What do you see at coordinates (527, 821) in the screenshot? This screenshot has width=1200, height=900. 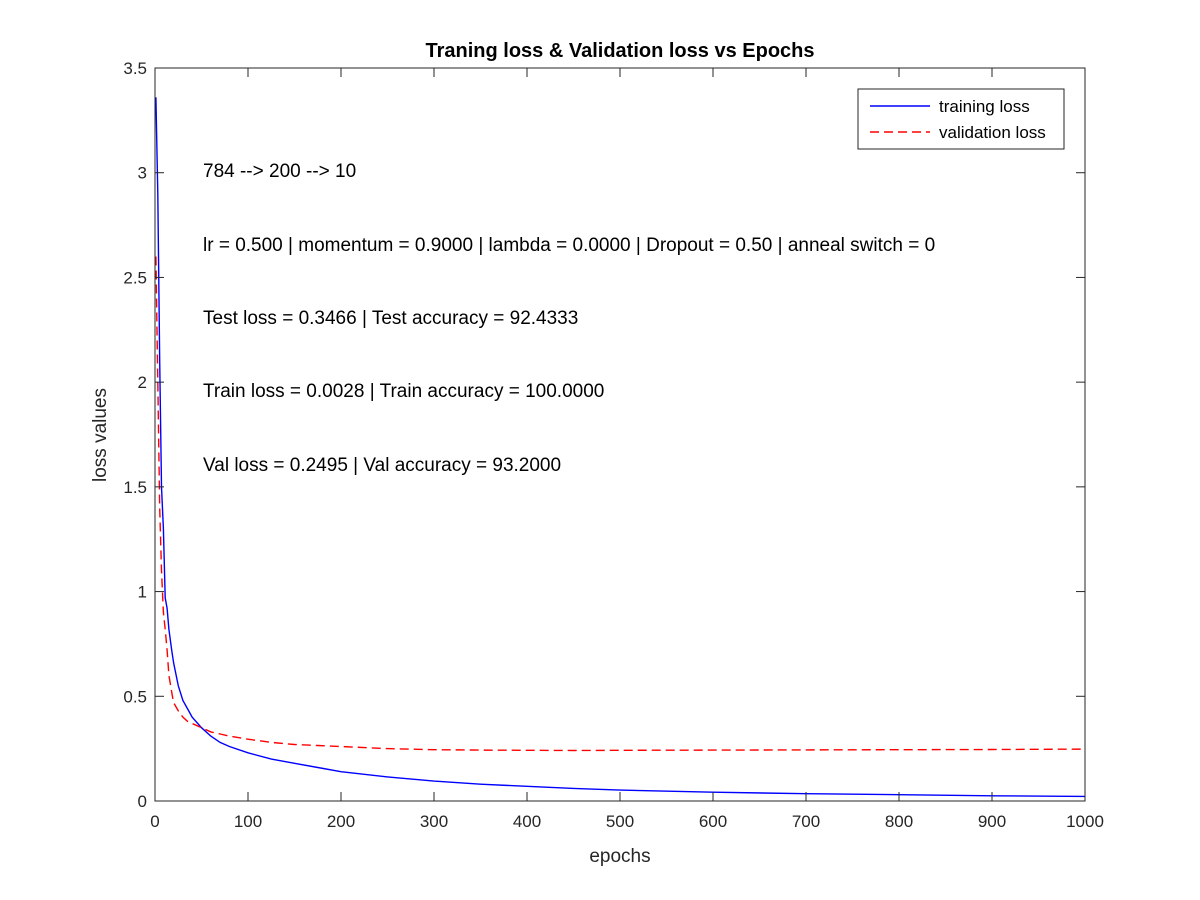 I see `x-tick-label: 400` at bounding box center [527, 821].